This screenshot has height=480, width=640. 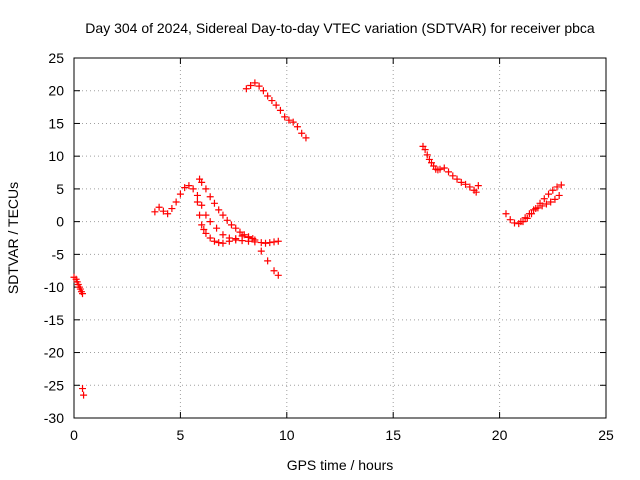 What do you see at coordinates (58, 254) in the screenshot?
I see `y-tick-label: -5` at bounding box center [58, 254].